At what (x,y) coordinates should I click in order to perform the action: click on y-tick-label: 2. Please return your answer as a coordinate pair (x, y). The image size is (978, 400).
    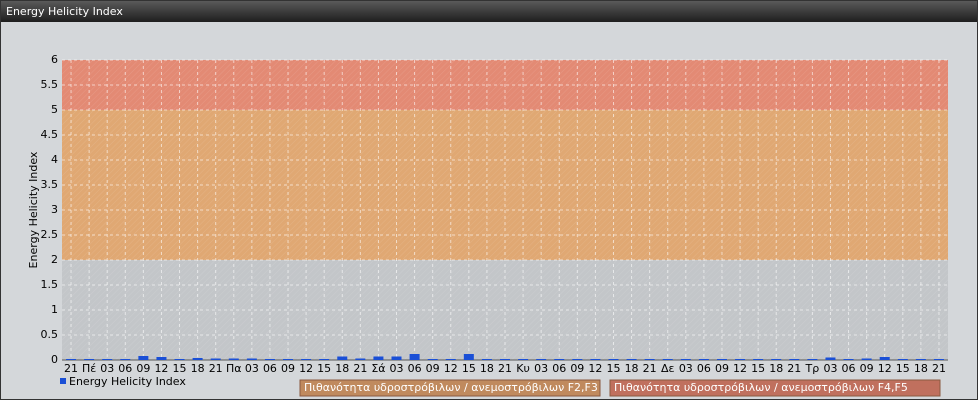
    Looking at the image, I should click on (54, 259).